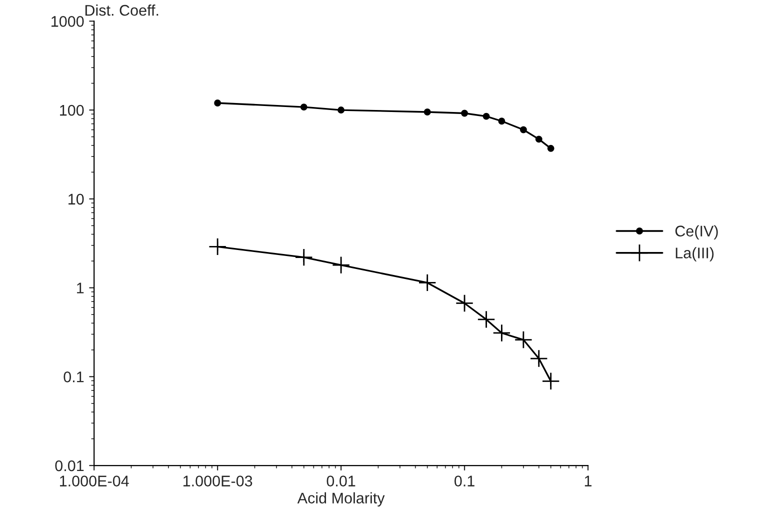 This screenshot has width=784, height=529. What do you see at coordinates (341, 499) in the screenshot?
I see `x-axis-title: Acid Molarity` at bounding box center [341, 499].